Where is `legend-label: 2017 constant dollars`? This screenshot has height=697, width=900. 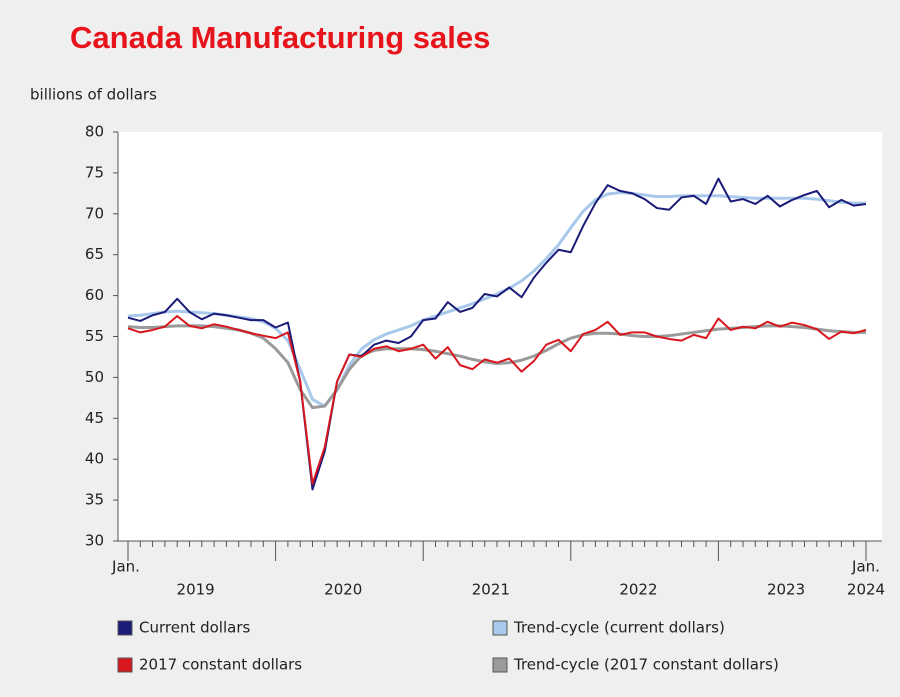 legend-label: 2017 constant dollars is located at coordinates (220, 665).